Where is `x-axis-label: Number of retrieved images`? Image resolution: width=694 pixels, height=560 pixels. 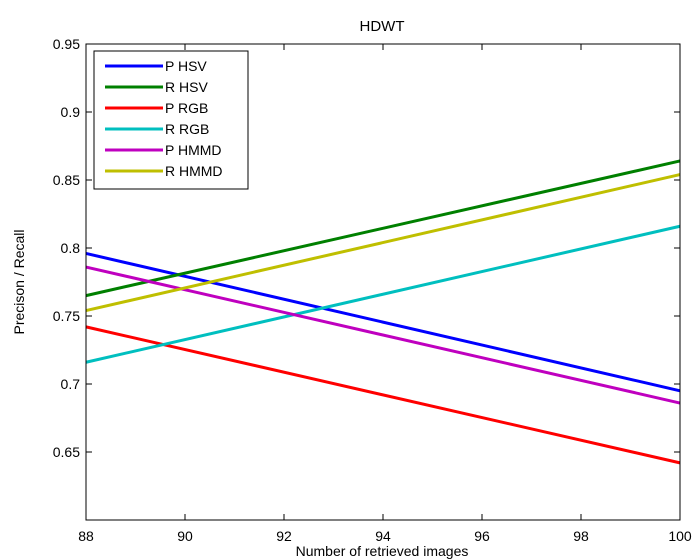
x-axis-label: Number of retrieved images is located at coordinates (382, 551).